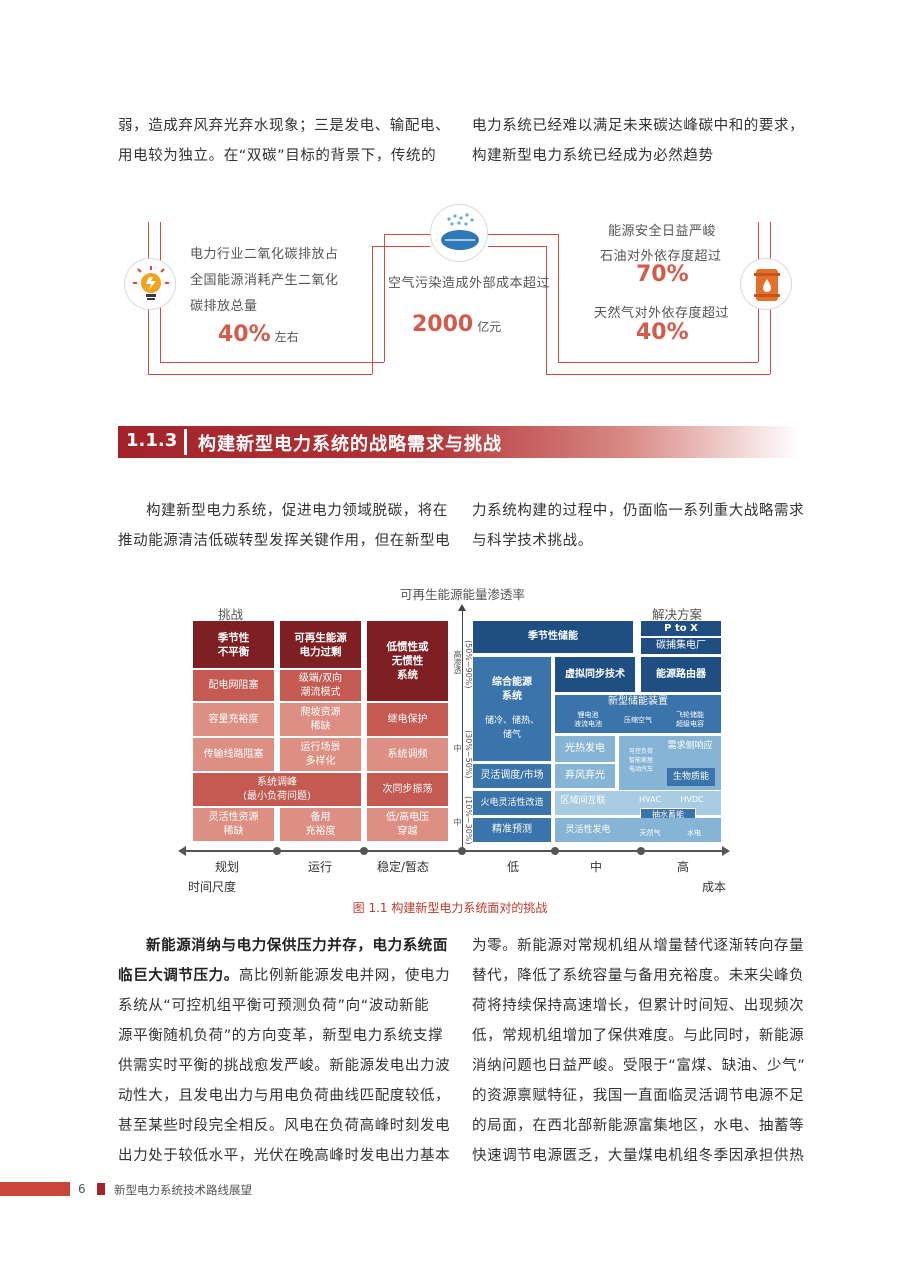 Image resolution: width=900 pixels, height=1263 pixels. I want to click on ig-middle-text: 空气污染造成外部成本超过, so click(469, 283).